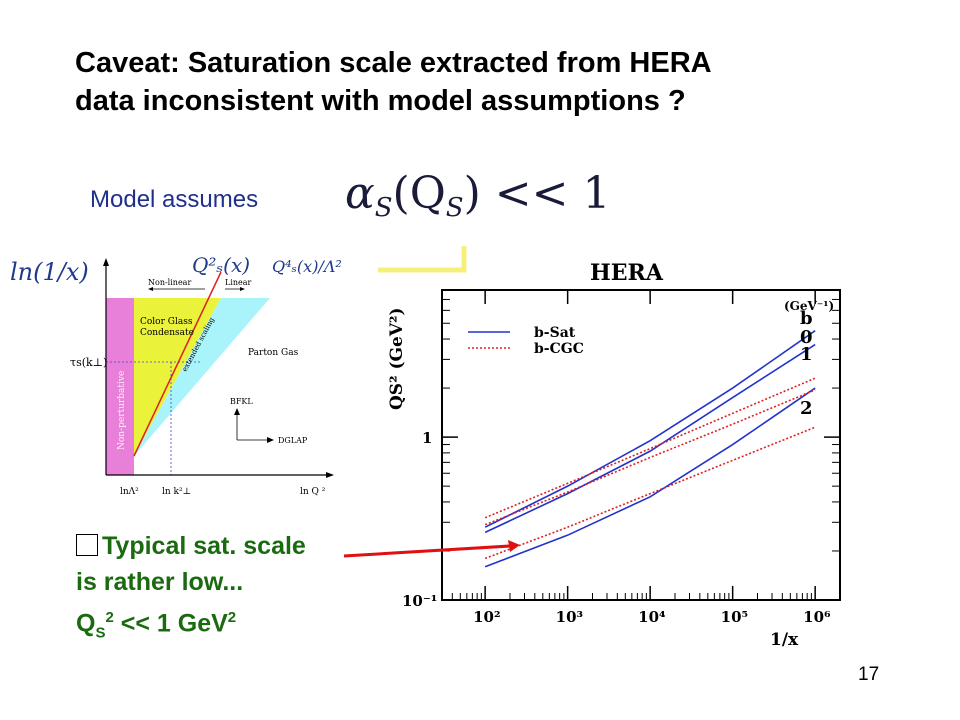 This screenshot has width=960, height=720. I want to click on series-line-b-sat-b0, so click(650, 429).